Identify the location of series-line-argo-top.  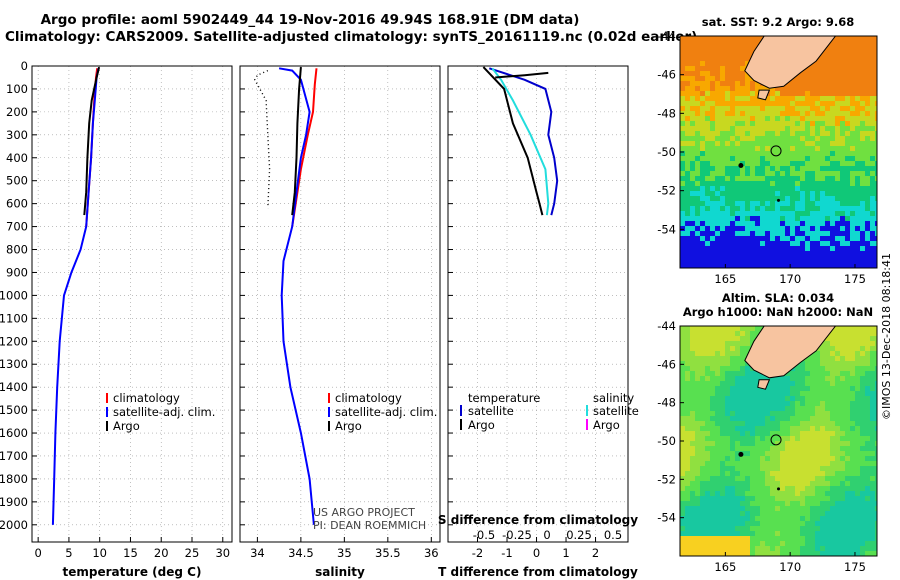
(522, 75).